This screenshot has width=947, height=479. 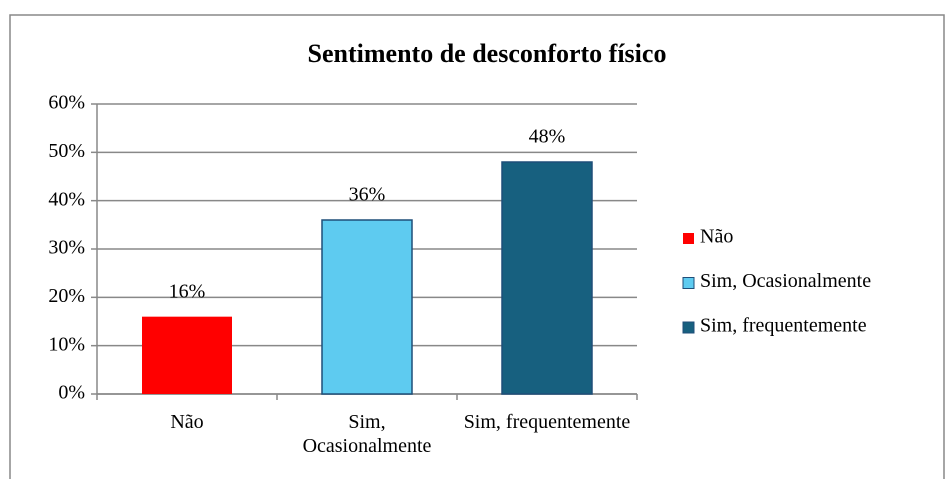 I want to click on data-label: 16%, so click(x=187, y=291).